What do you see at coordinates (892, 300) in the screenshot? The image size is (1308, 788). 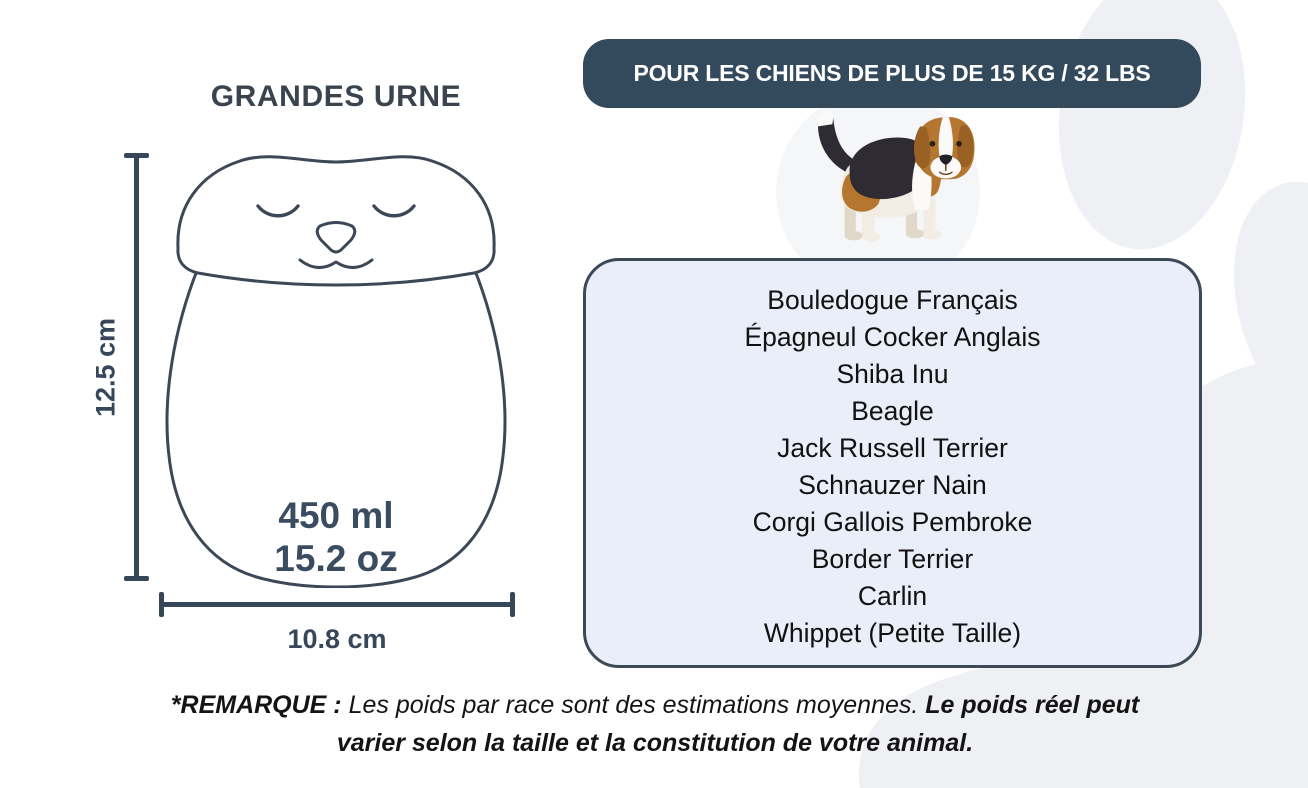 I see `breed-item: Bouledogue Français` at bounding box center [892, 300].